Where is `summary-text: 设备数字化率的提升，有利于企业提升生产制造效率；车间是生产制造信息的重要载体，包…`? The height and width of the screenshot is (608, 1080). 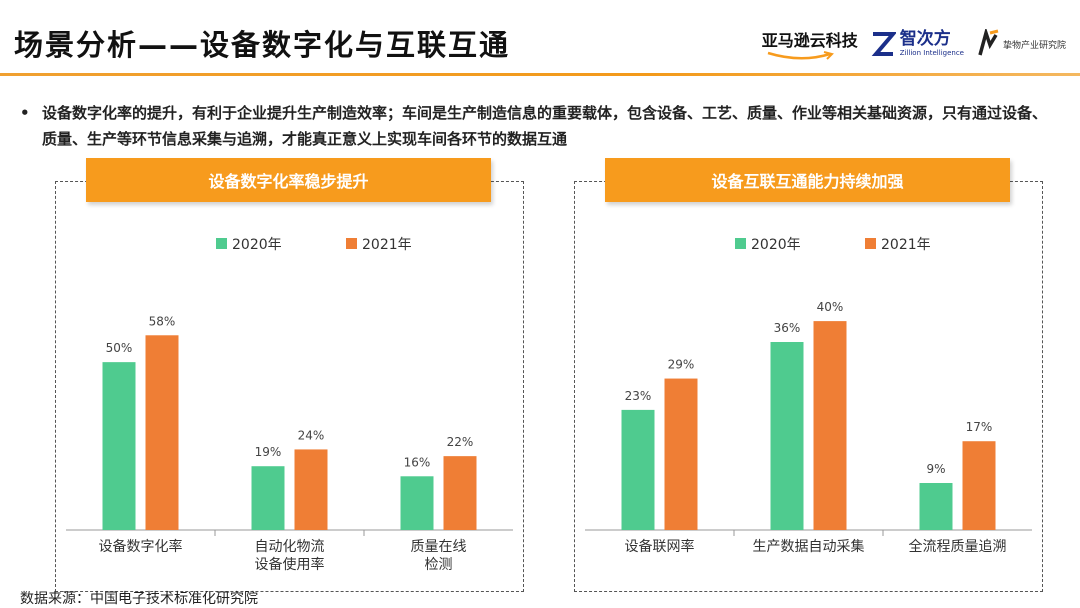 summary-text: 设备数字化率的提升，有利于企业提升生产制造效率；车间是生产制造信息的重要载体，包… is located at coordinates (545, 126).